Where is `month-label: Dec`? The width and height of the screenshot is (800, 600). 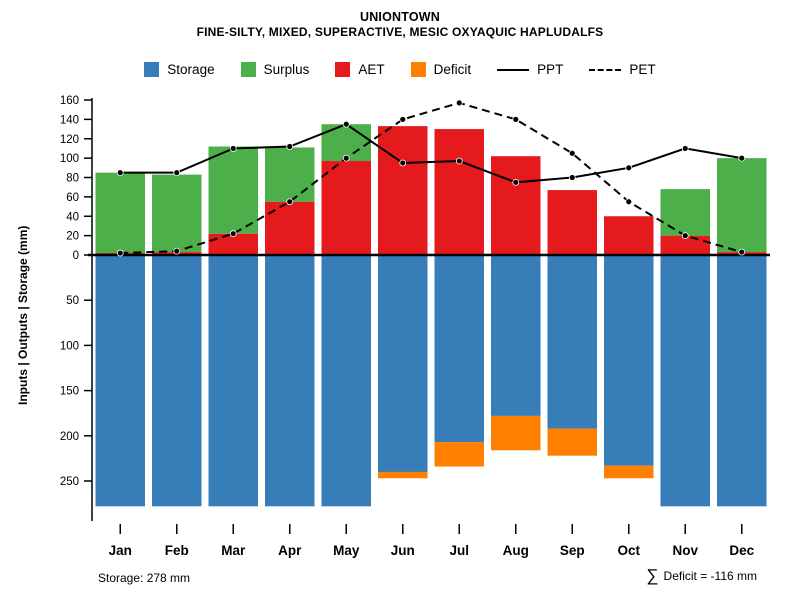 month-label: Dec is located at coordinates (741, 550).